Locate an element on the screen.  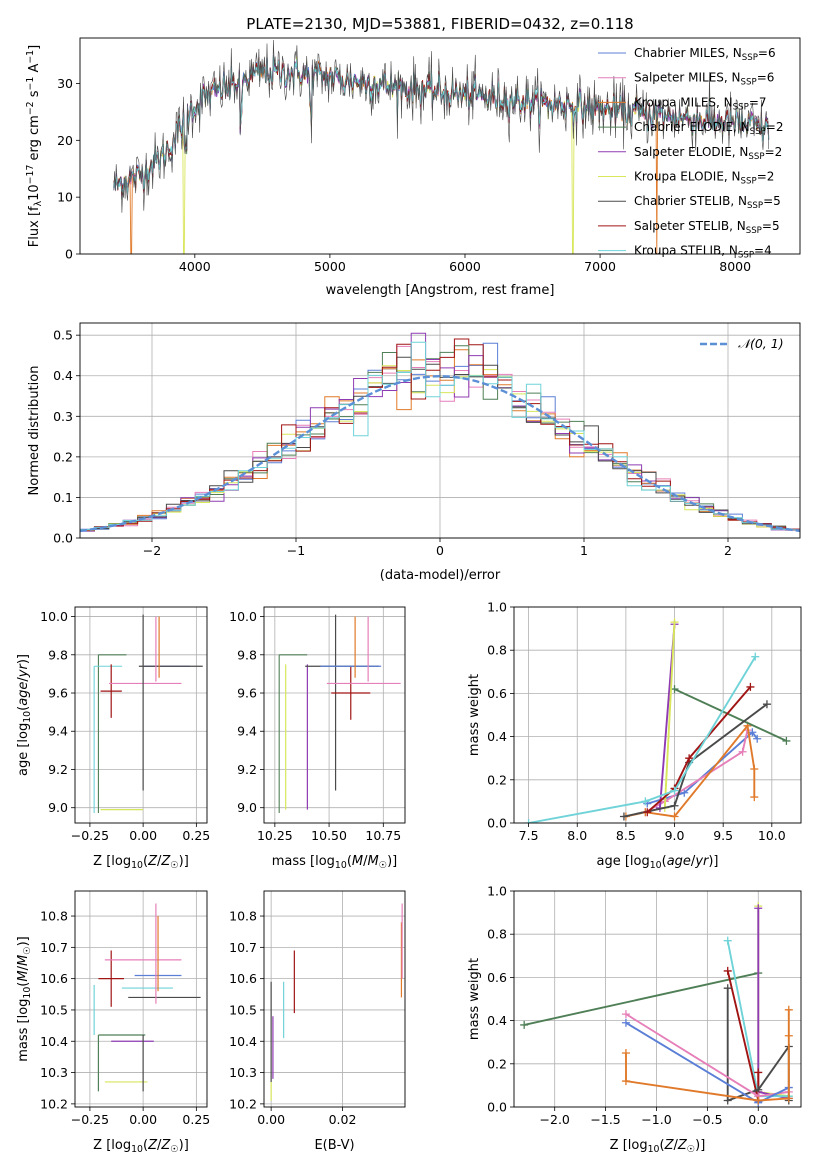
legend-entry-salpeter-elodie: Salpeter ELODIE, NSSP=2 is located at coordinates (708, 153).